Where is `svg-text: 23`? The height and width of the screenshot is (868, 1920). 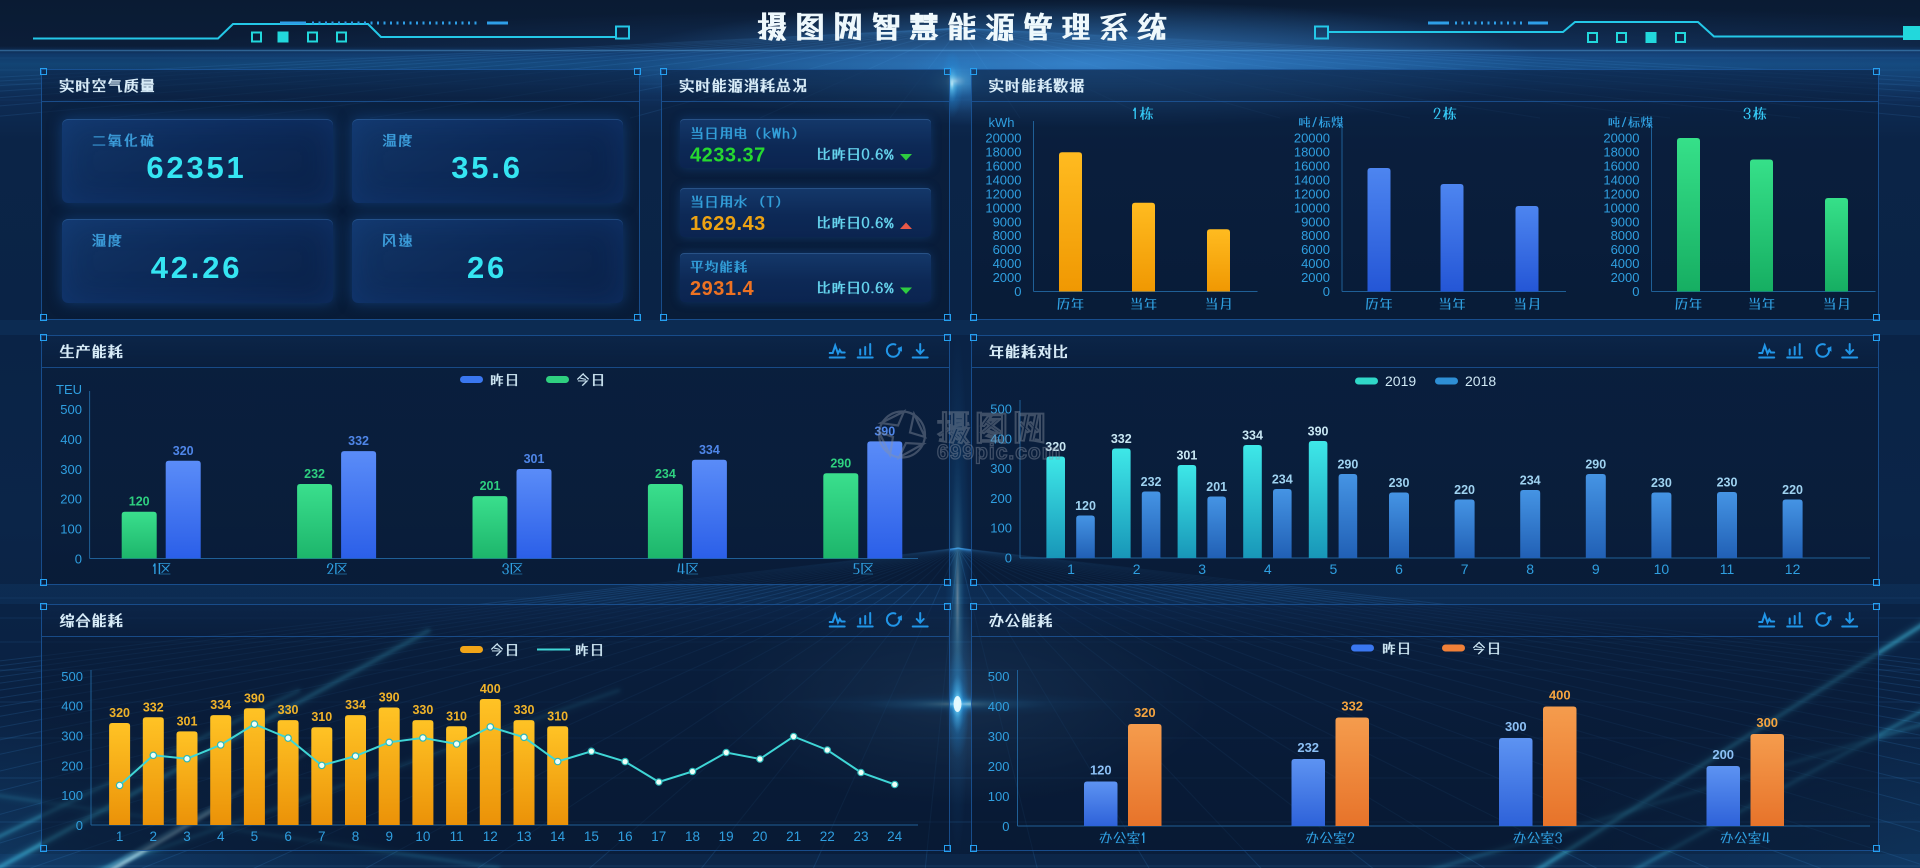
svg-text: 23 is located at coordinates (860, 836).